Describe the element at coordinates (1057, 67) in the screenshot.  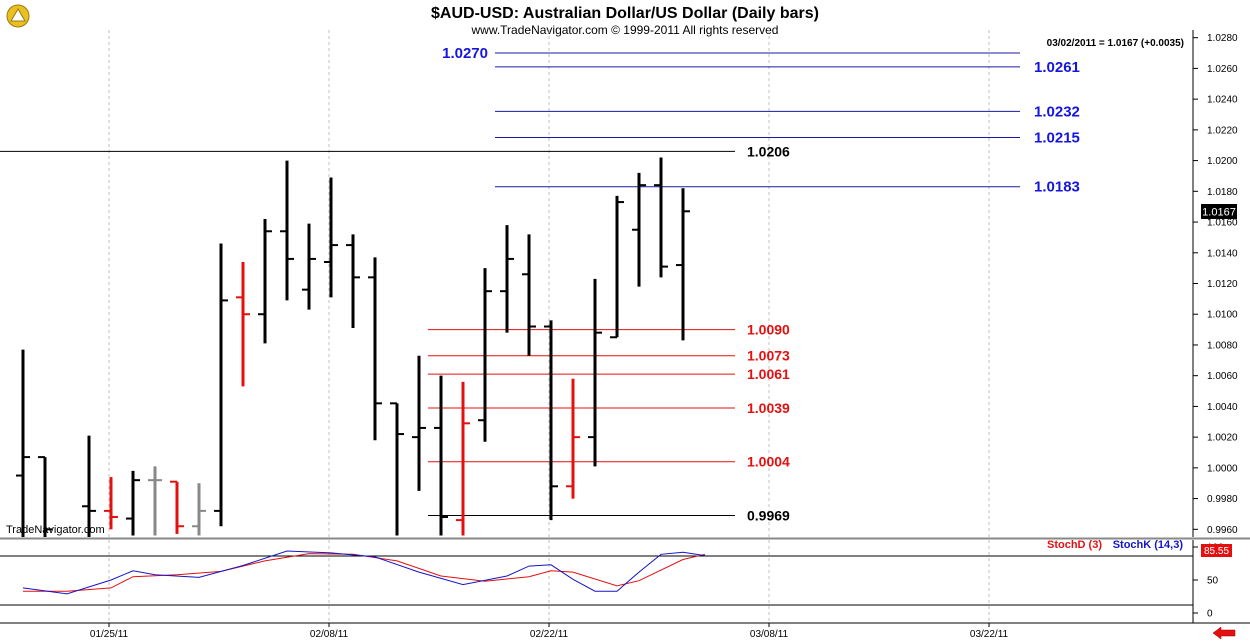
I see `level-label: 1.0261` at that location.